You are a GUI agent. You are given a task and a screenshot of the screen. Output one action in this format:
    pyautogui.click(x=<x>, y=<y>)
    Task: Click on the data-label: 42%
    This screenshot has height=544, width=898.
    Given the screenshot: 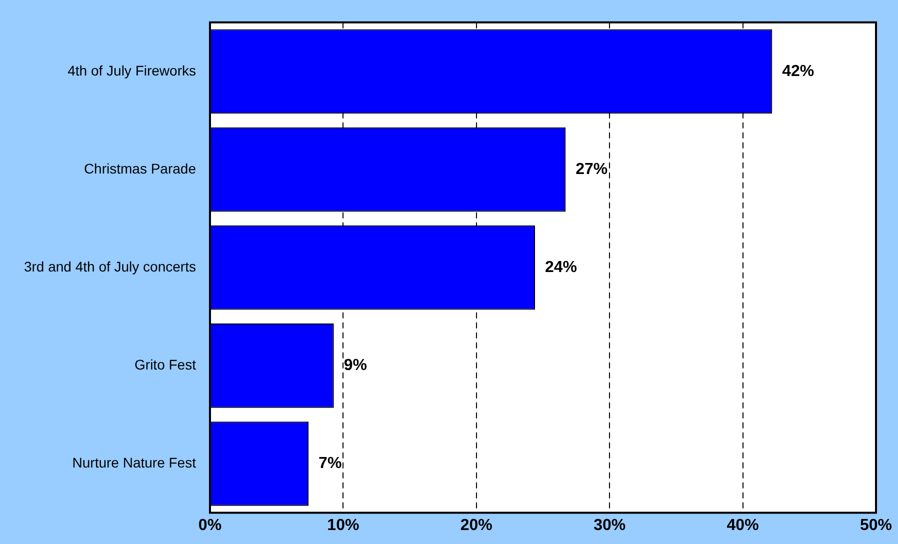 What is the action you would take?
    pyautogui.click(x=798, y=71)
    